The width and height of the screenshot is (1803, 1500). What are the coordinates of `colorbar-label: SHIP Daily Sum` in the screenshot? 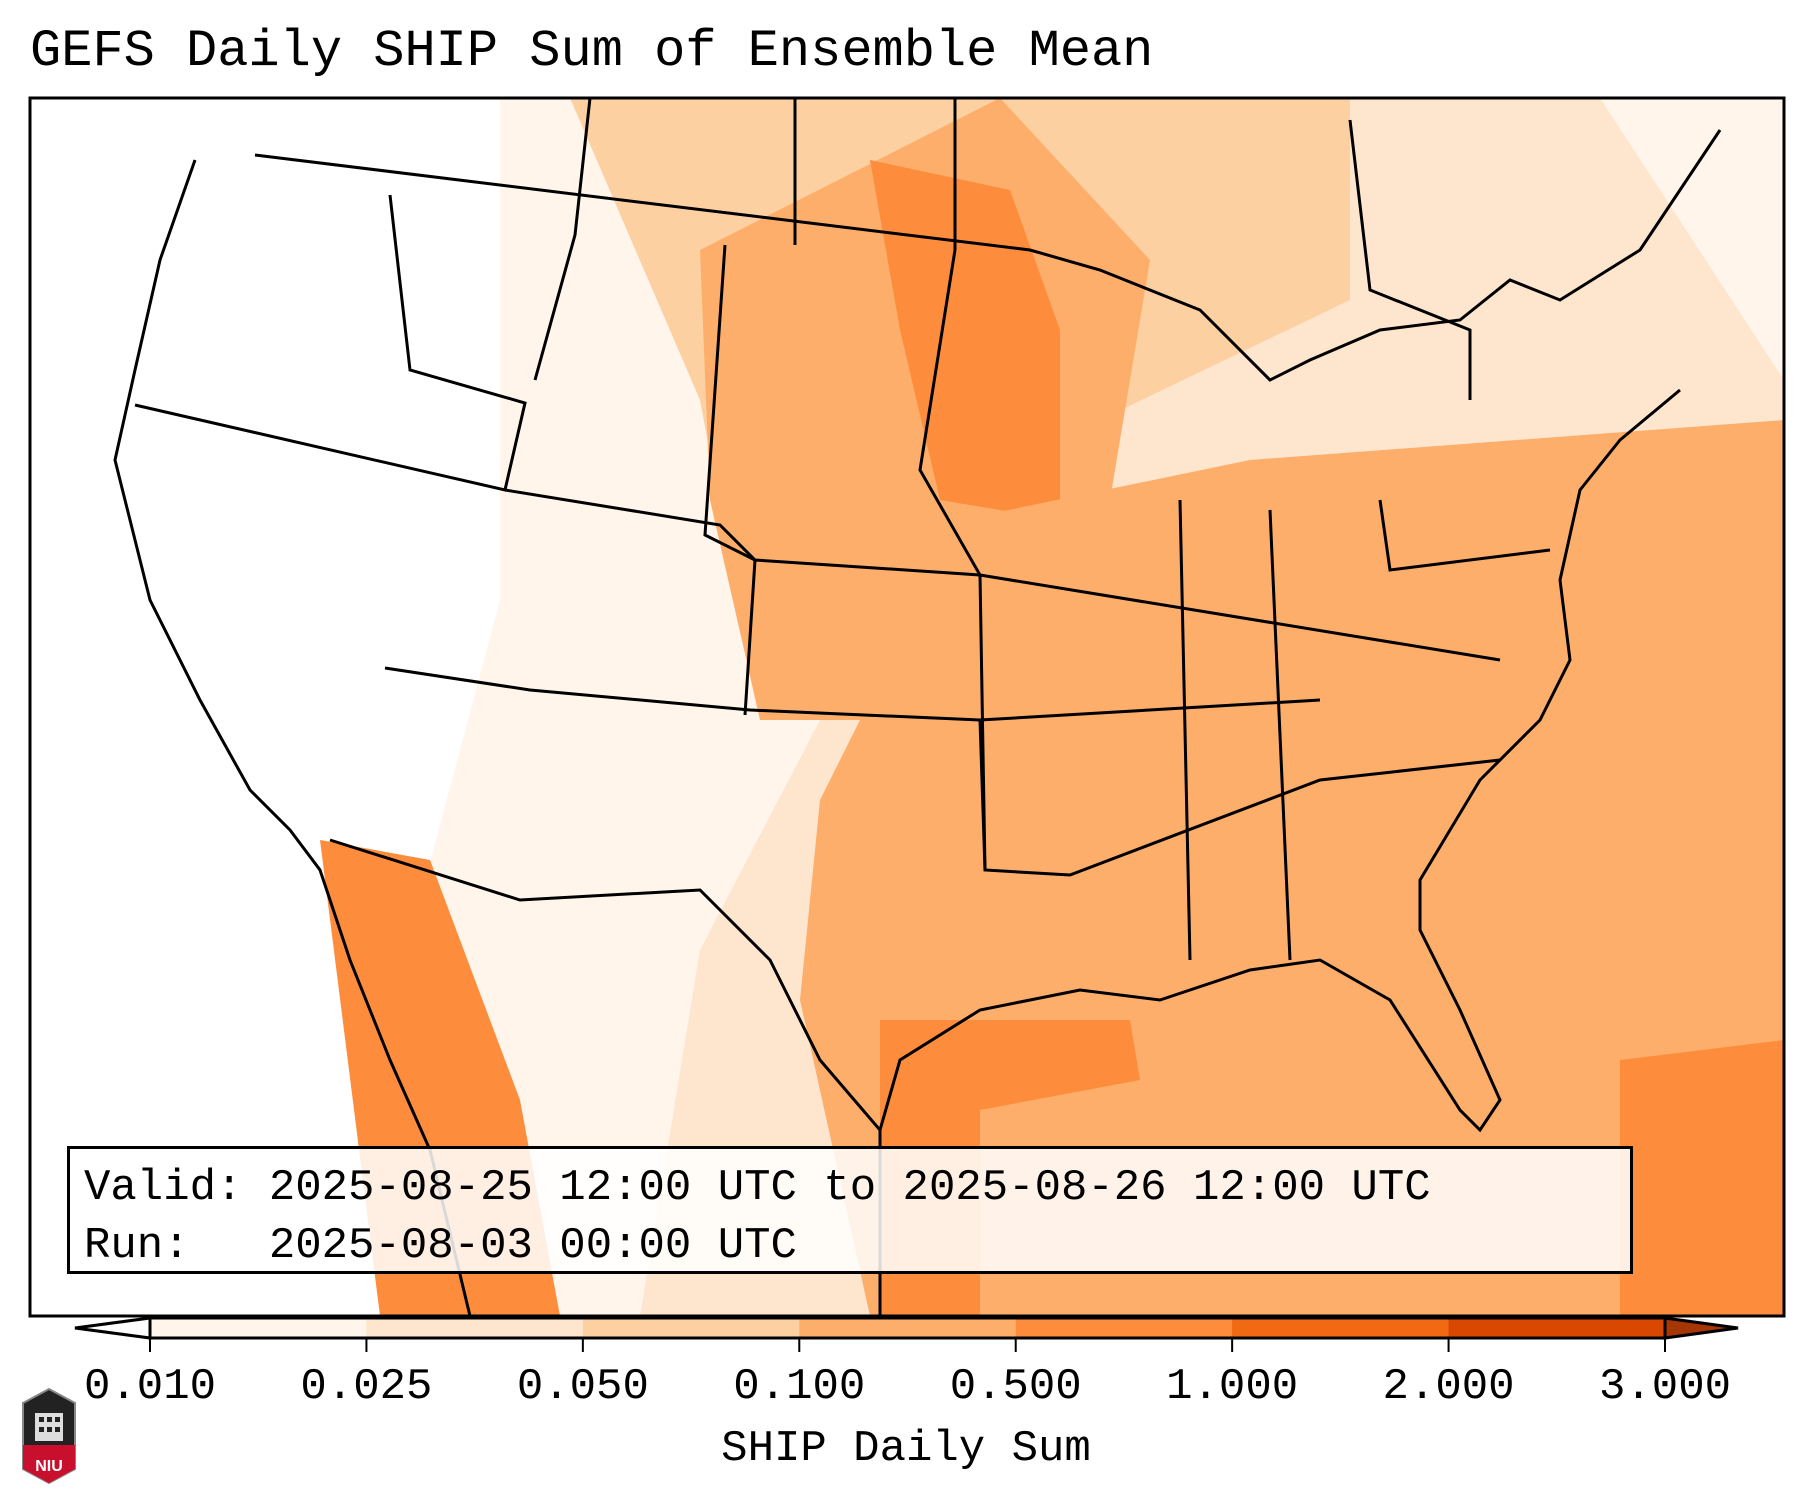 It's located at (906, 1449).